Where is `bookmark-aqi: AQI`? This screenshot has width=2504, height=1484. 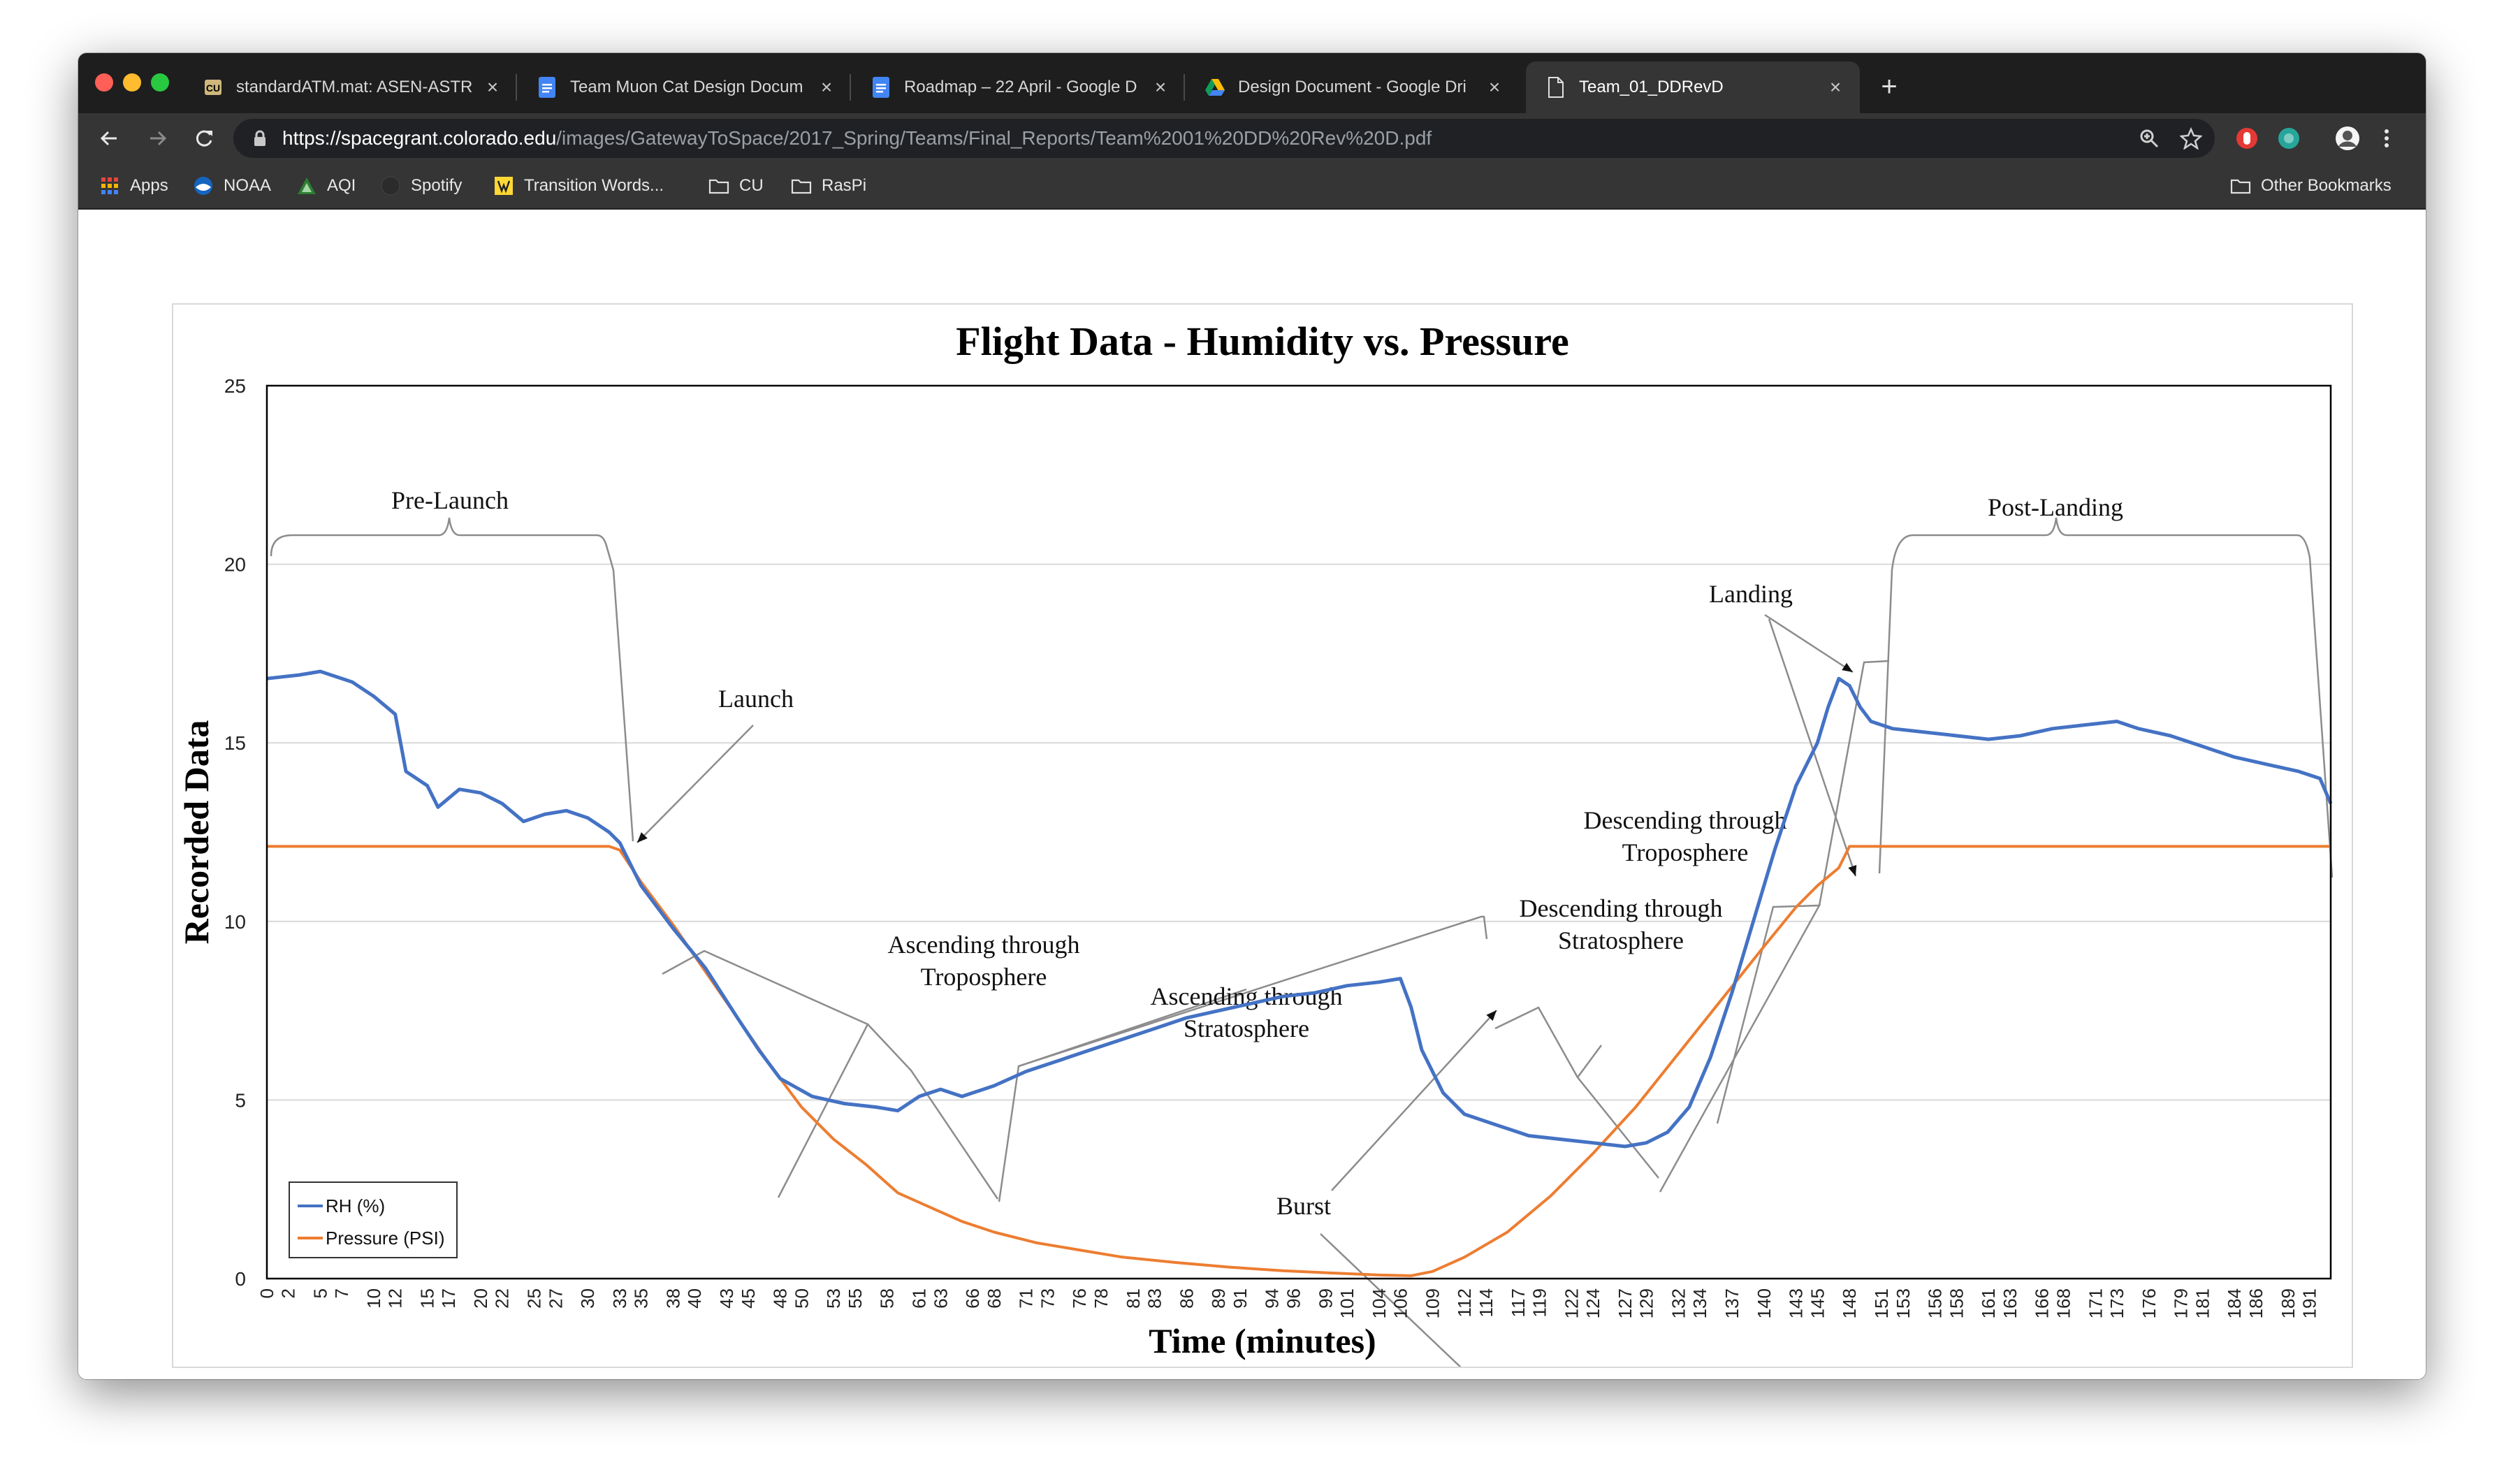
bookmark-aqi: AQI is located at coordinates (326, 185).